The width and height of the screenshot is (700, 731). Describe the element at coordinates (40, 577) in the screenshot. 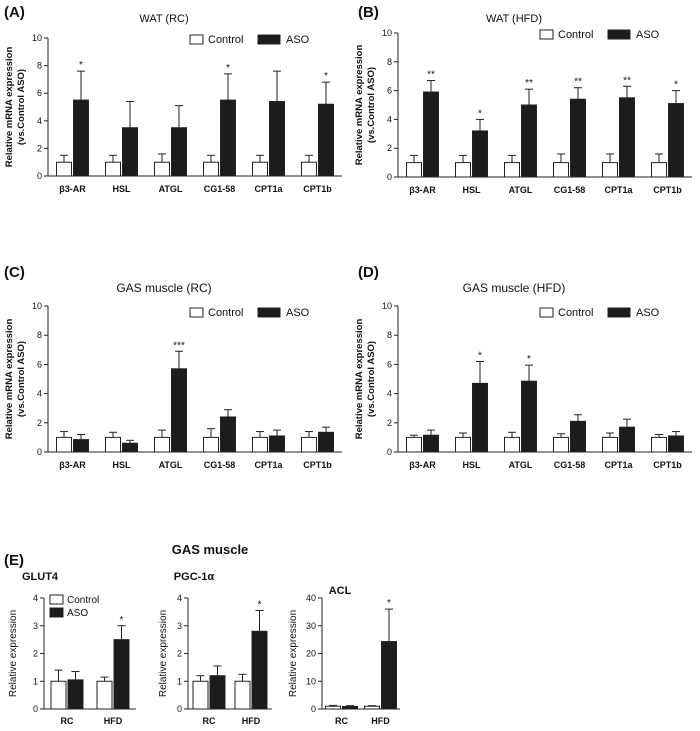

I see `chart-title: GLUT4` at that location.